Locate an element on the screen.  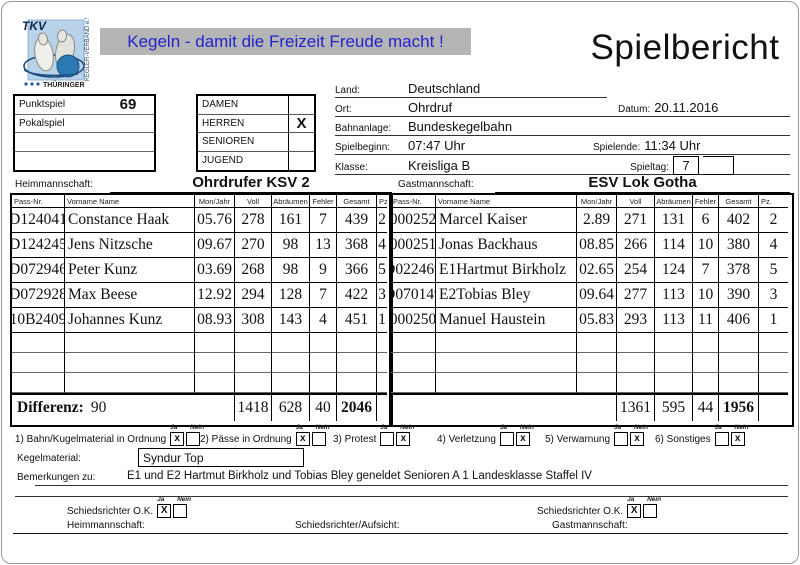
col-name: Vorname Name is located at coordinates (506, 201).